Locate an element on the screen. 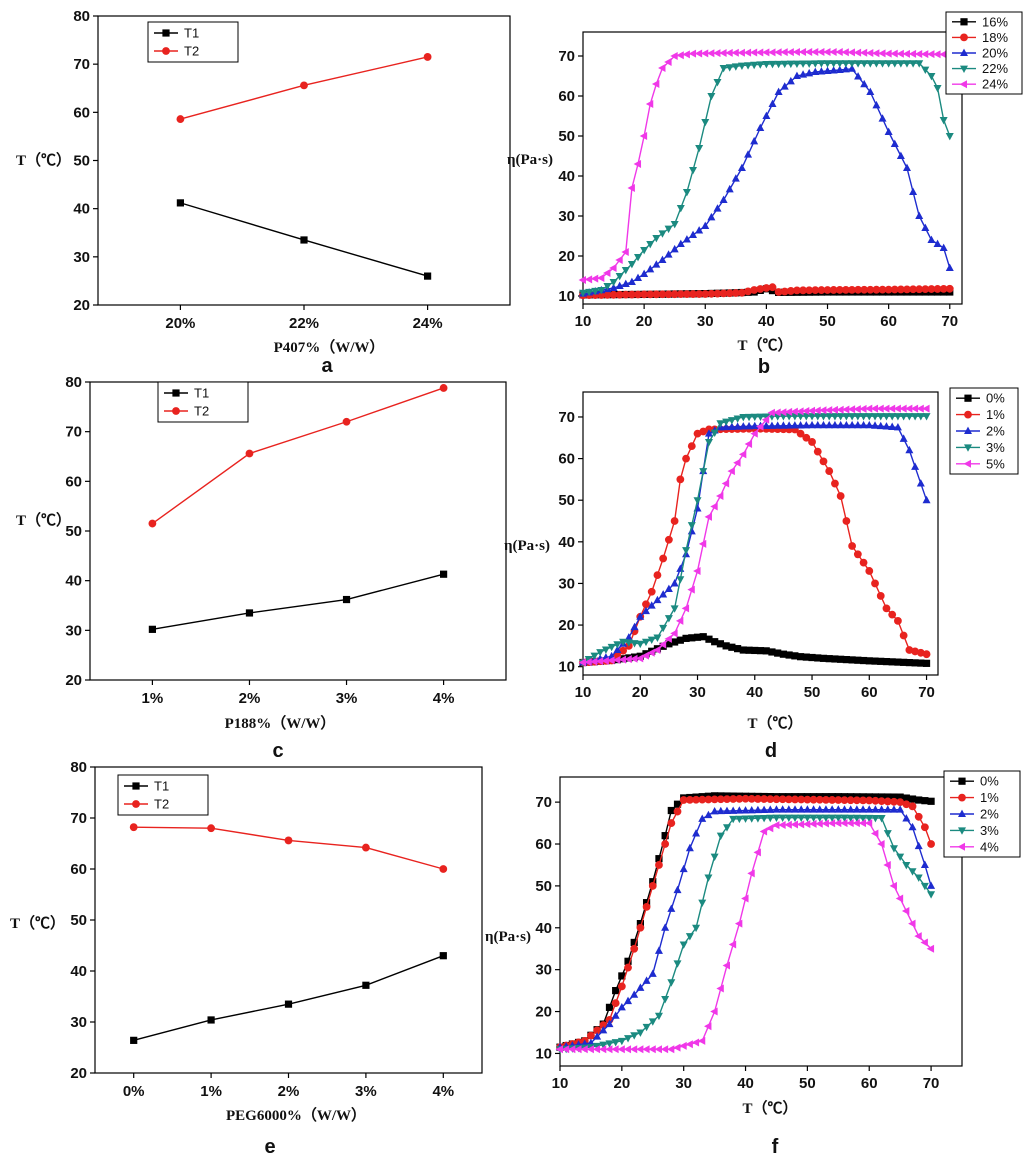 Image resolution: width=1024 pixels, height=1163 pixels. y-tick-label: 20 is located at coordinates (81, 305).